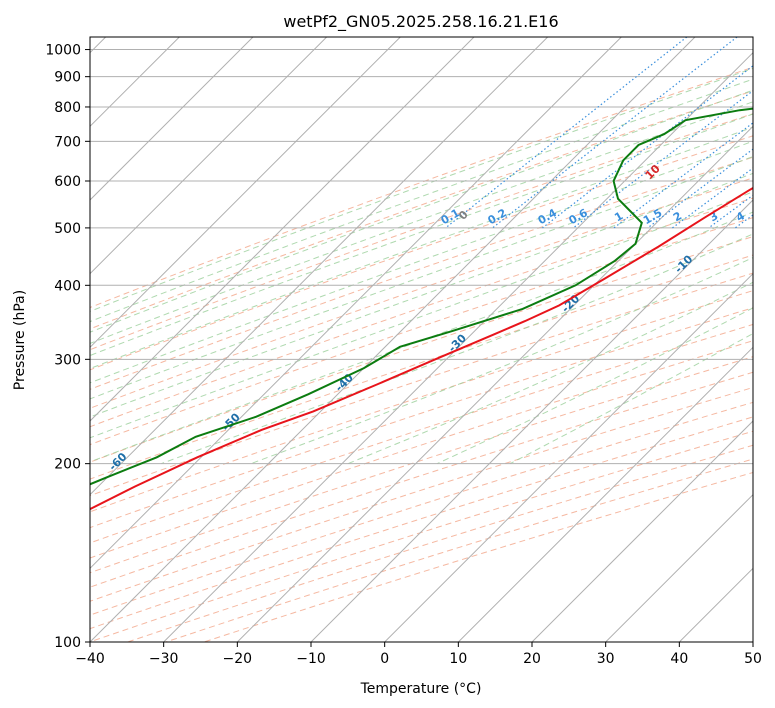 The image size is (775, 708). Describe the element at coordinates (679, 659) in the screenshot. I see `x-tick-label: 40` at that location.